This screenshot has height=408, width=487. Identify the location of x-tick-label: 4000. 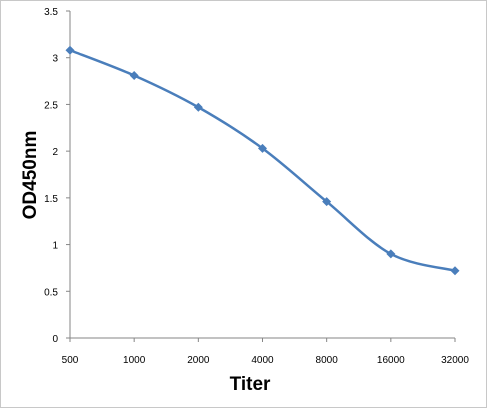
(262, 360).